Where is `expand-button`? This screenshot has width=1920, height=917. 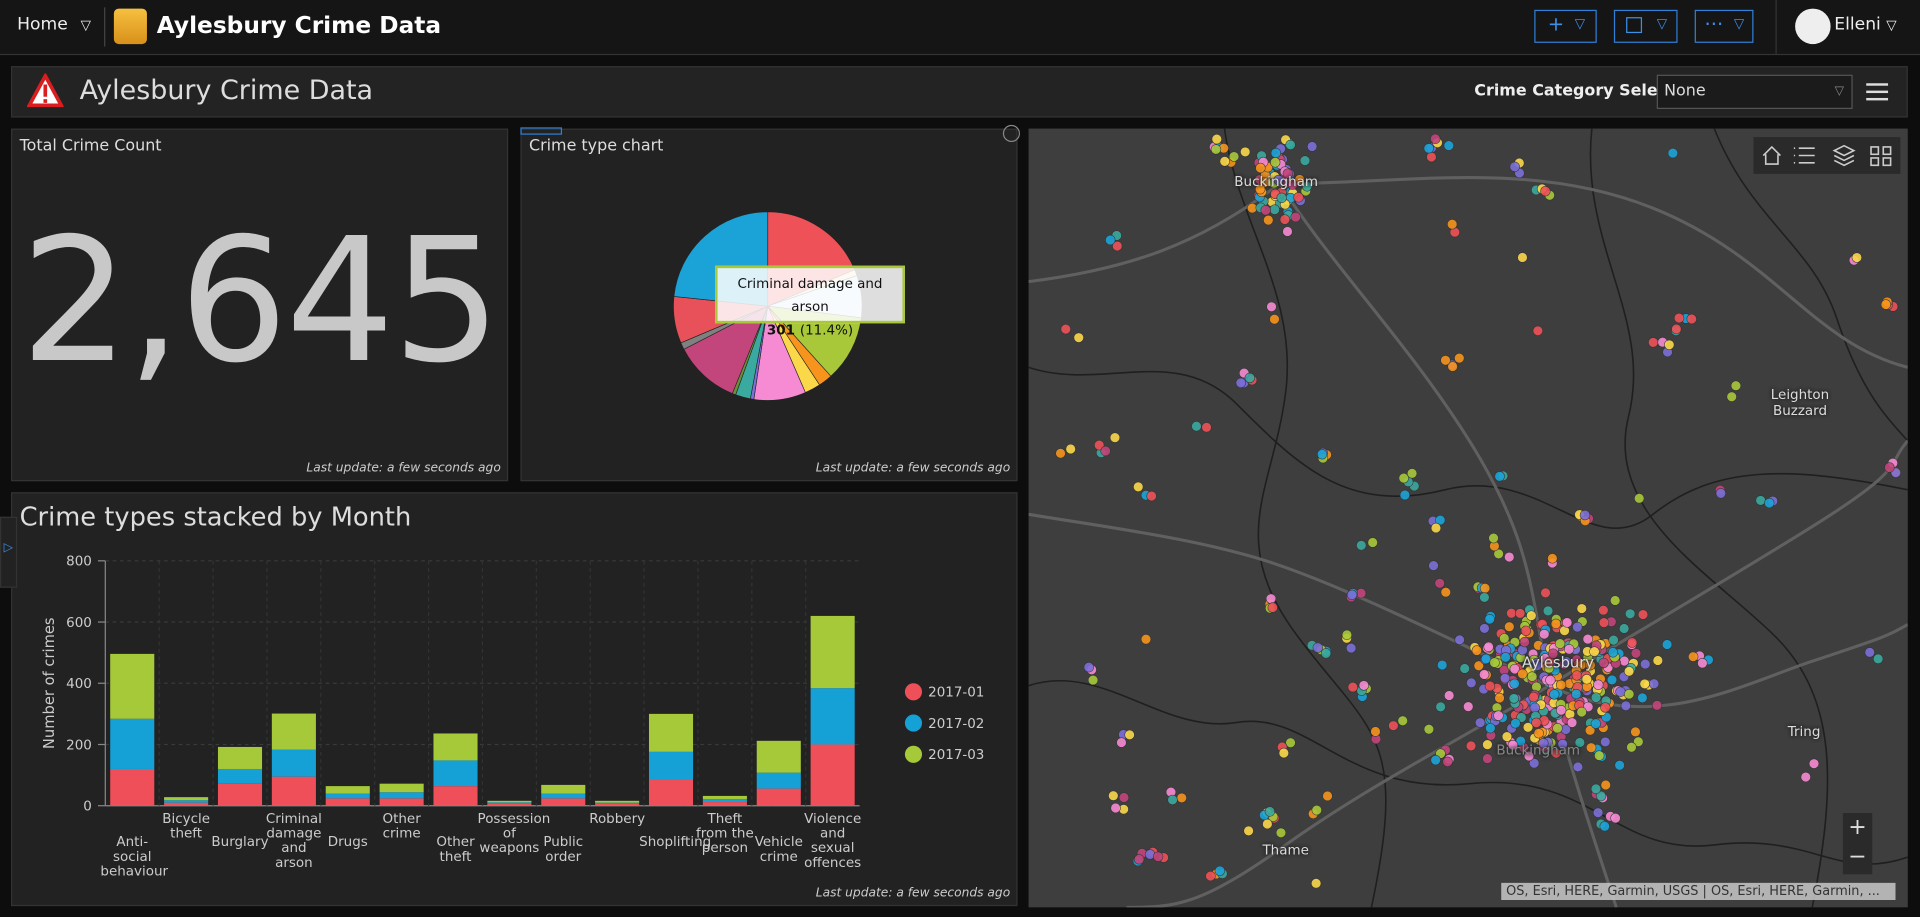 expand-button is located at coordinates (1011, 133).